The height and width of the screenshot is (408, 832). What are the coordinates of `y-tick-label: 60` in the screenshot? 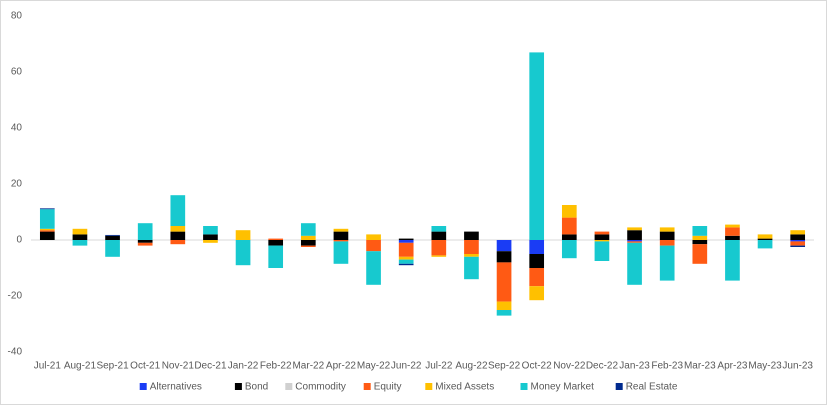 It's located at (17, 72).